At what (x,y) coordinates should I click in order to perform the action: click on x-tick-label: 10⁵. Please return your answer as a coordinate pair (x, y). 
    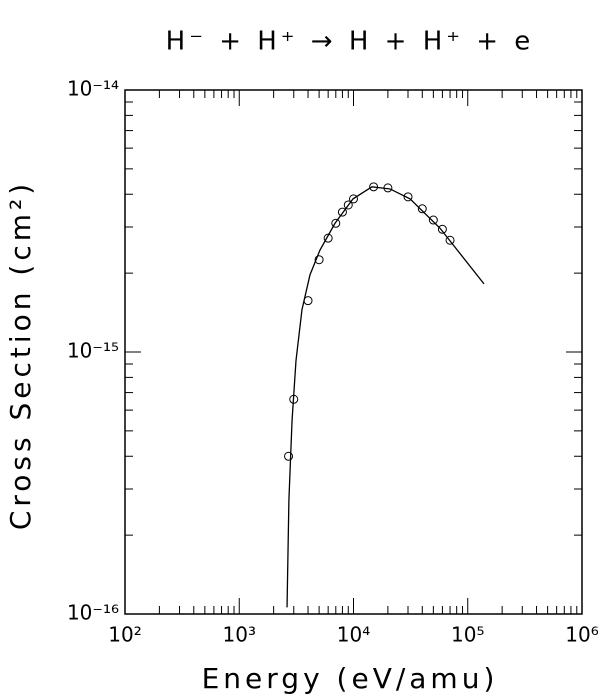
    Looking at the image, I should click on (467, 635).